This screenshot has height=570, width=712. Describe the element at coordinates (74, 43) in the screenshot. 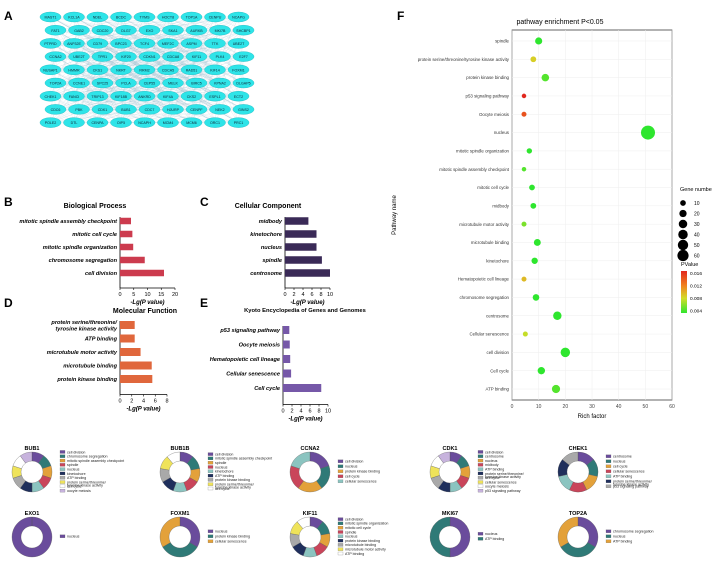

I see `network-node: ANP32E` at that location.